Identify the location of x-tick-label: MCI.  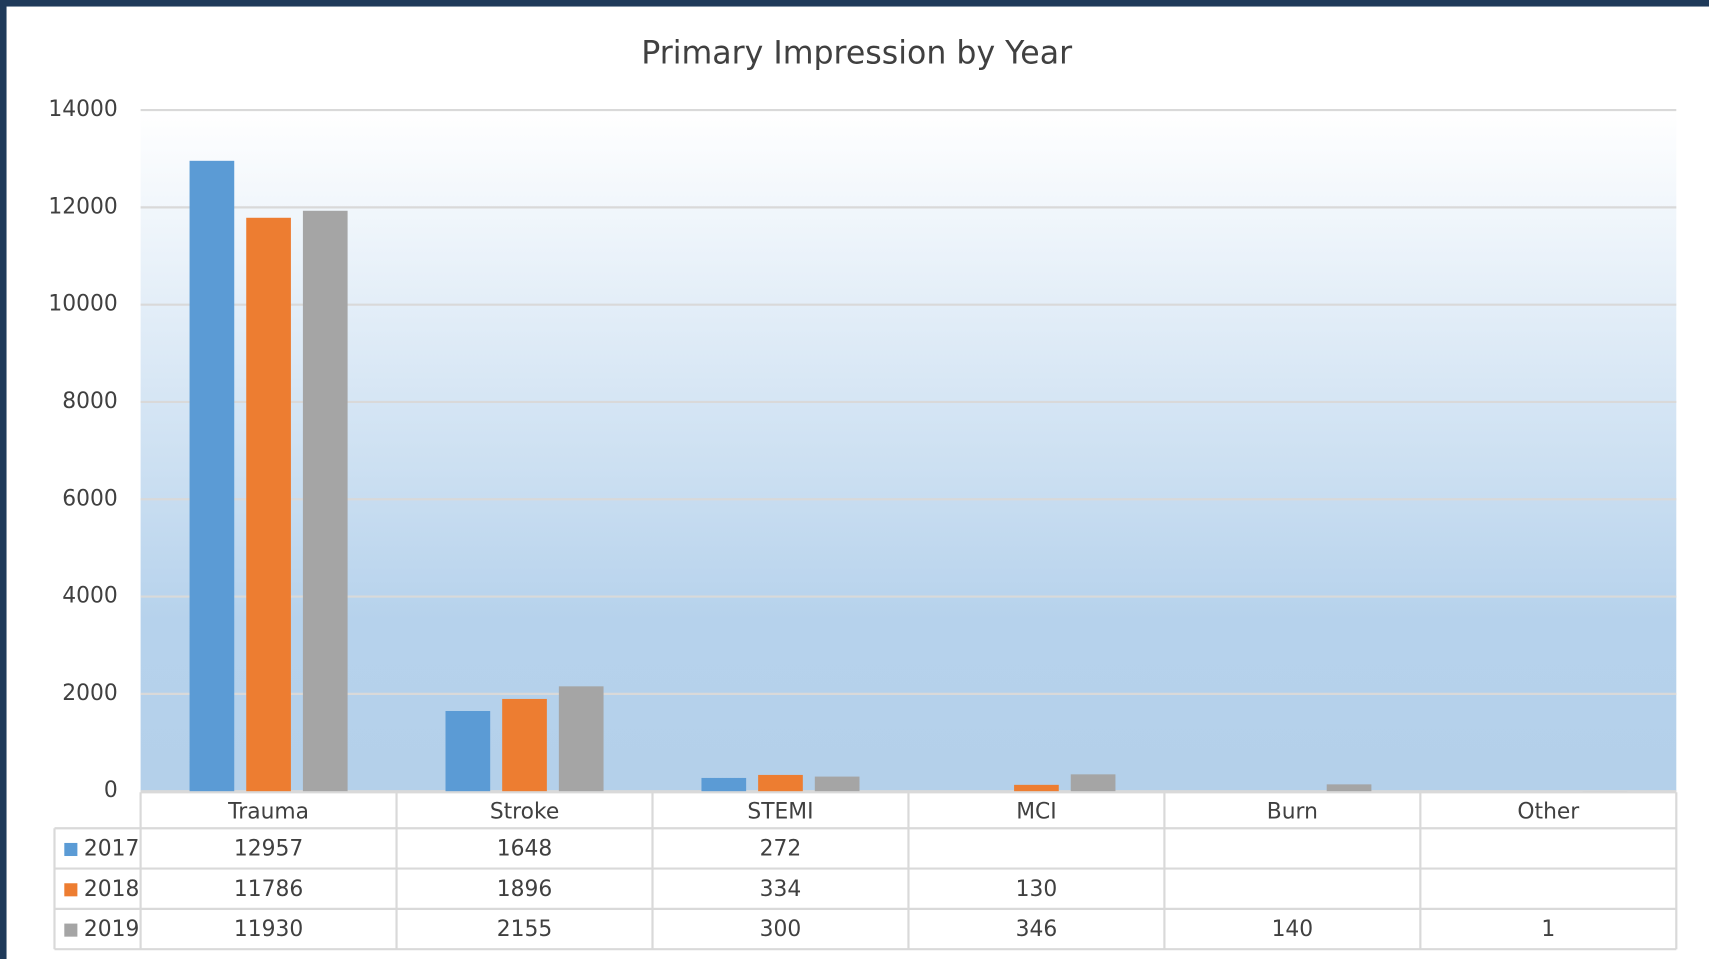
(1036, 811).